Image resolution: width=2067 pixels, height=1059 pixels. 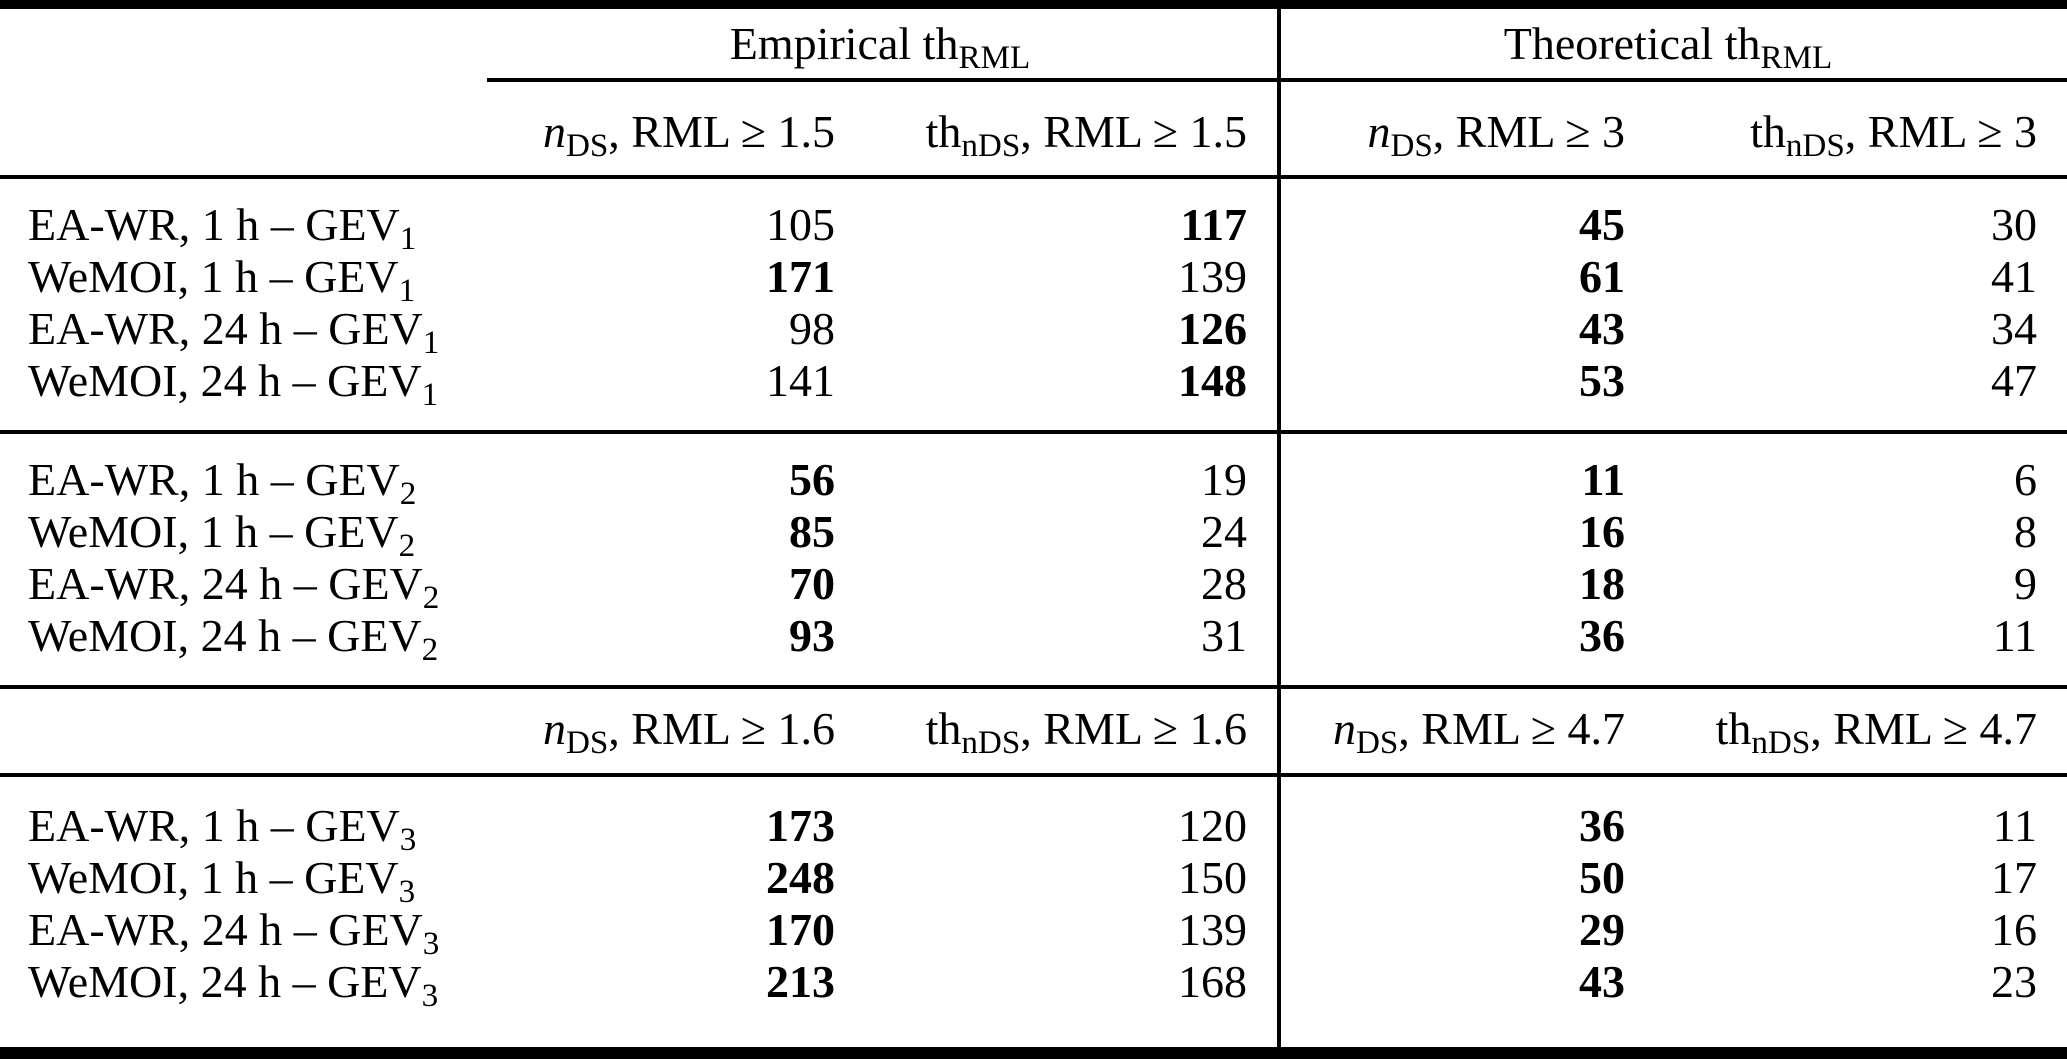 What do you see at coordinates (234, 932) in the screenshot?
I see `row-label-cell: EA-WR, 24 h – GEV3` at bounding box center [234, 932].